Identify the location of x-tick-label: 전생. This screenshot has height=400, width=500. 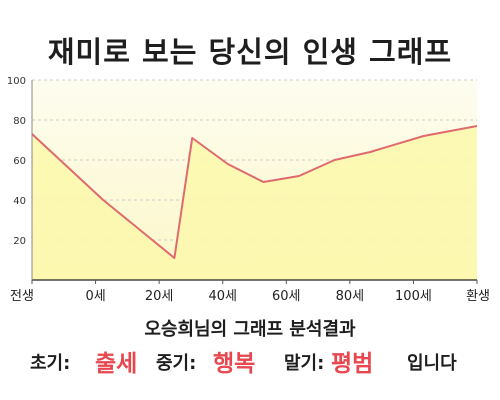
(22, 296).